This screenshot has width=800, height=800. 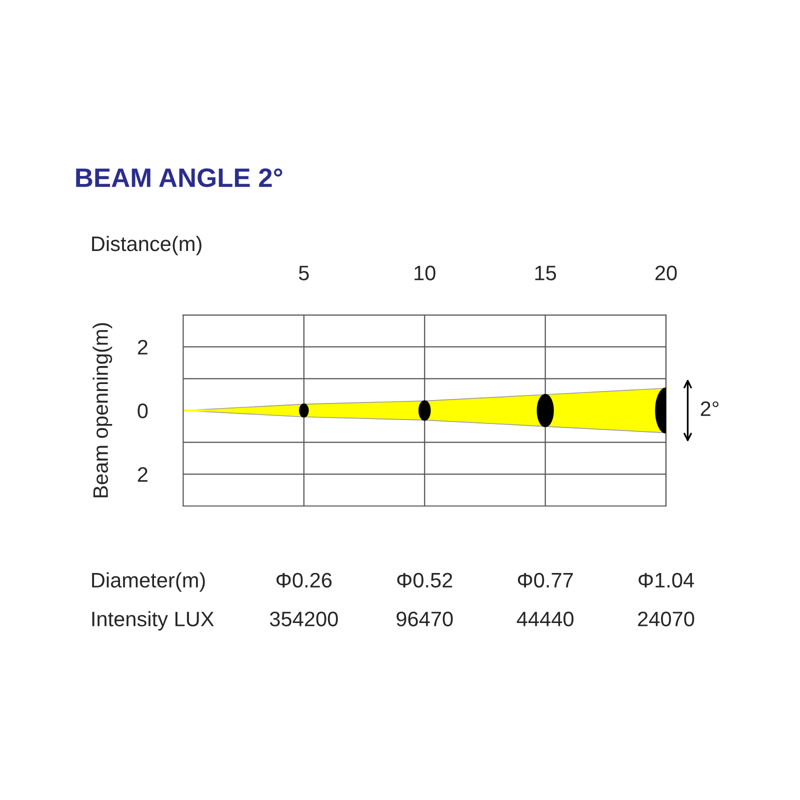 I want to click on text: Φ0.52, so click(x=424, y=580).